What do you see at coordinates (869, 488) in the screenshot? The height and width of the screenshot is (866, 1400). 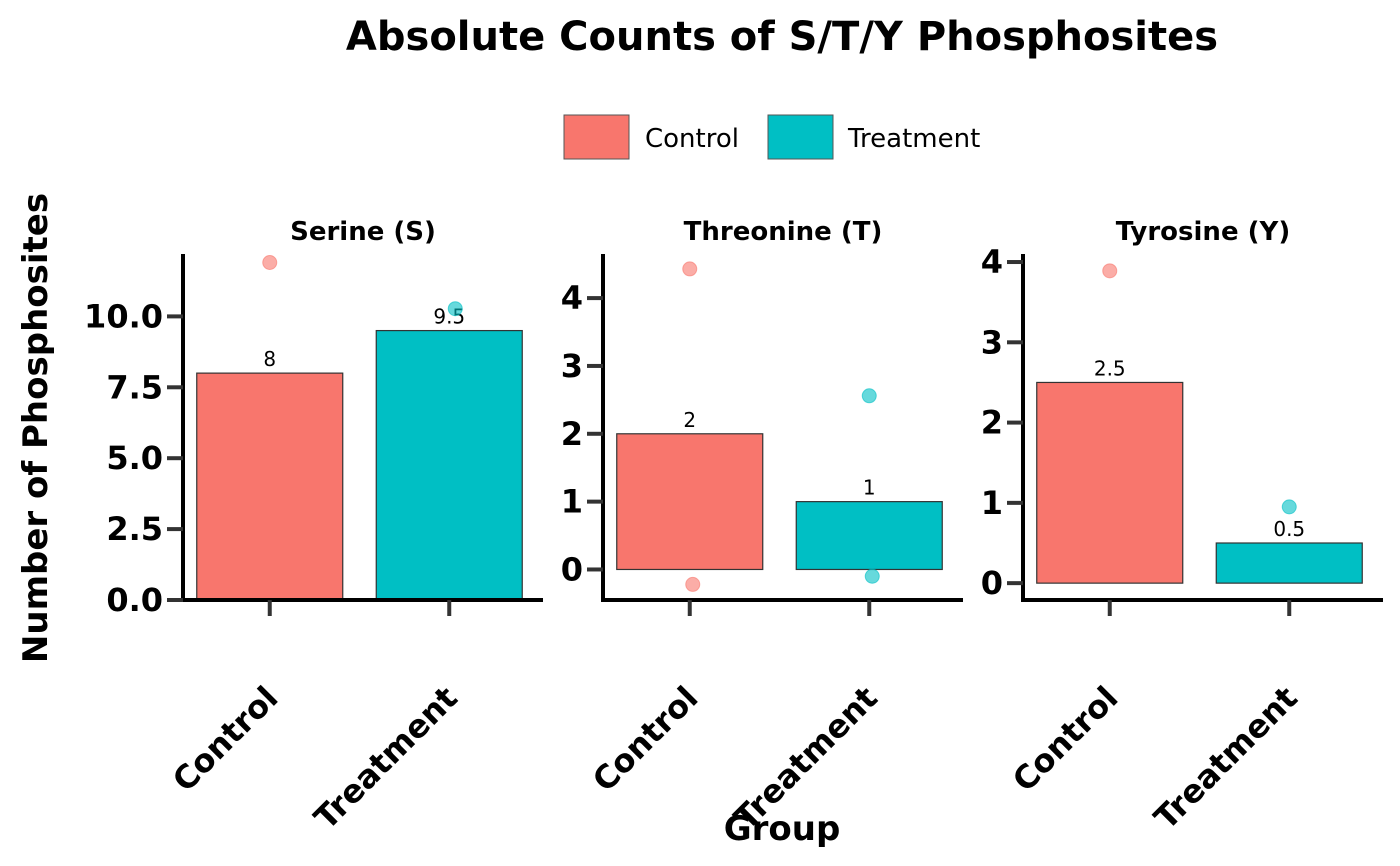 I see `bar-label-treatment: 1` at bounding box center [869, 488].